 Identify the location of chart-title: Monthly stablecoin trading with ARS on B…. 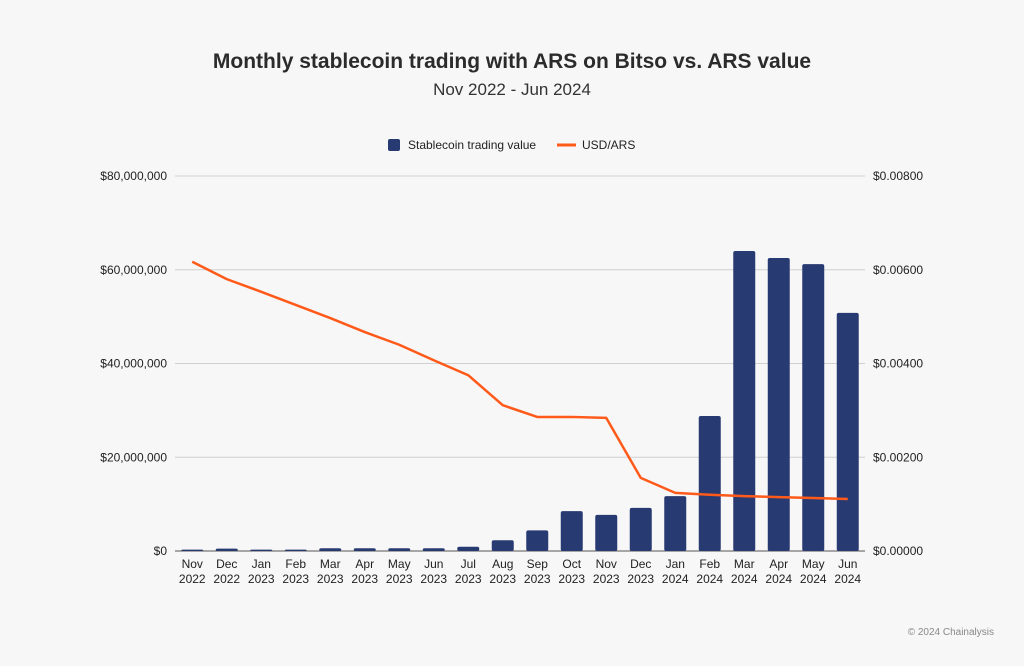
(512, 61).